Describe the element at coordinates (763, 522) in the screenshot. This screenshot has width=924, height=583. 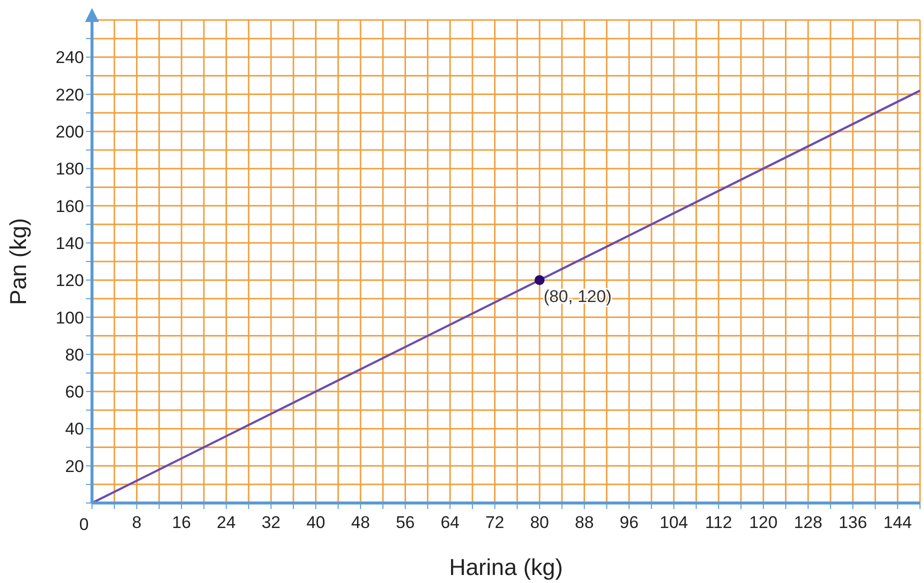
I see `x-tick-label: 120` at that location.